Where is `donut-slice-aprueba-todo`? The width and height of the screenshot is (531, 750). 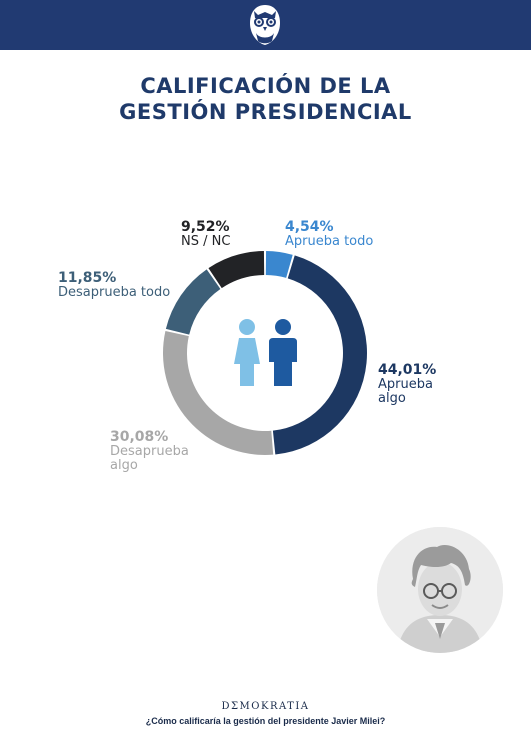 donut-slice-aprueba-todo is located at coordinates (279, 264).